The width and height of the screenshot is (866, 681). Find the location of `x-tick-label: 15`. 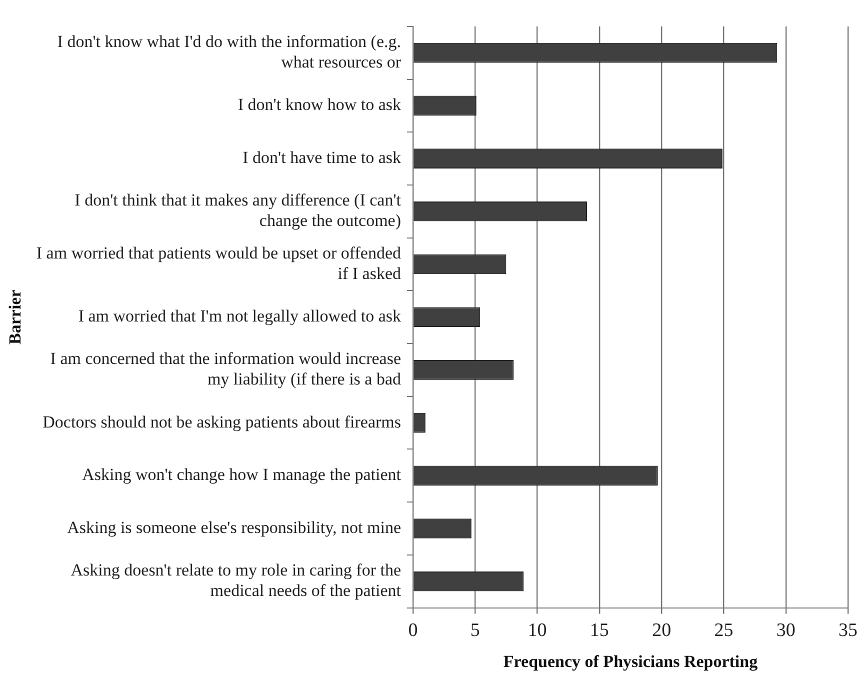

x-tick-label: 15 is located at coordinates (599, 631).